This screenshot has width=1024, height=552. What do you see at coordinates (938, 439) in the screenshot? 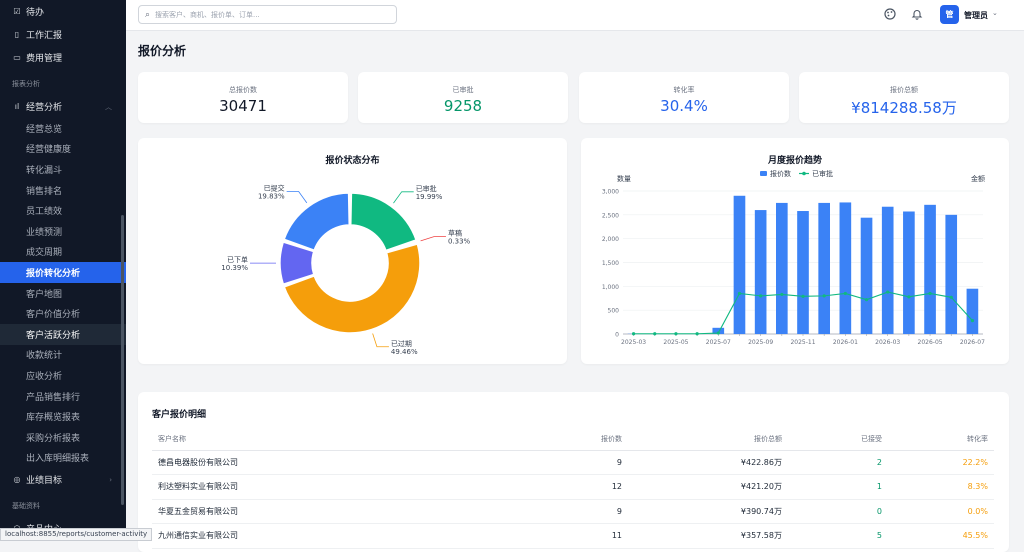
I see `col-conversion: 转化率` at bounding box center [938, 439].